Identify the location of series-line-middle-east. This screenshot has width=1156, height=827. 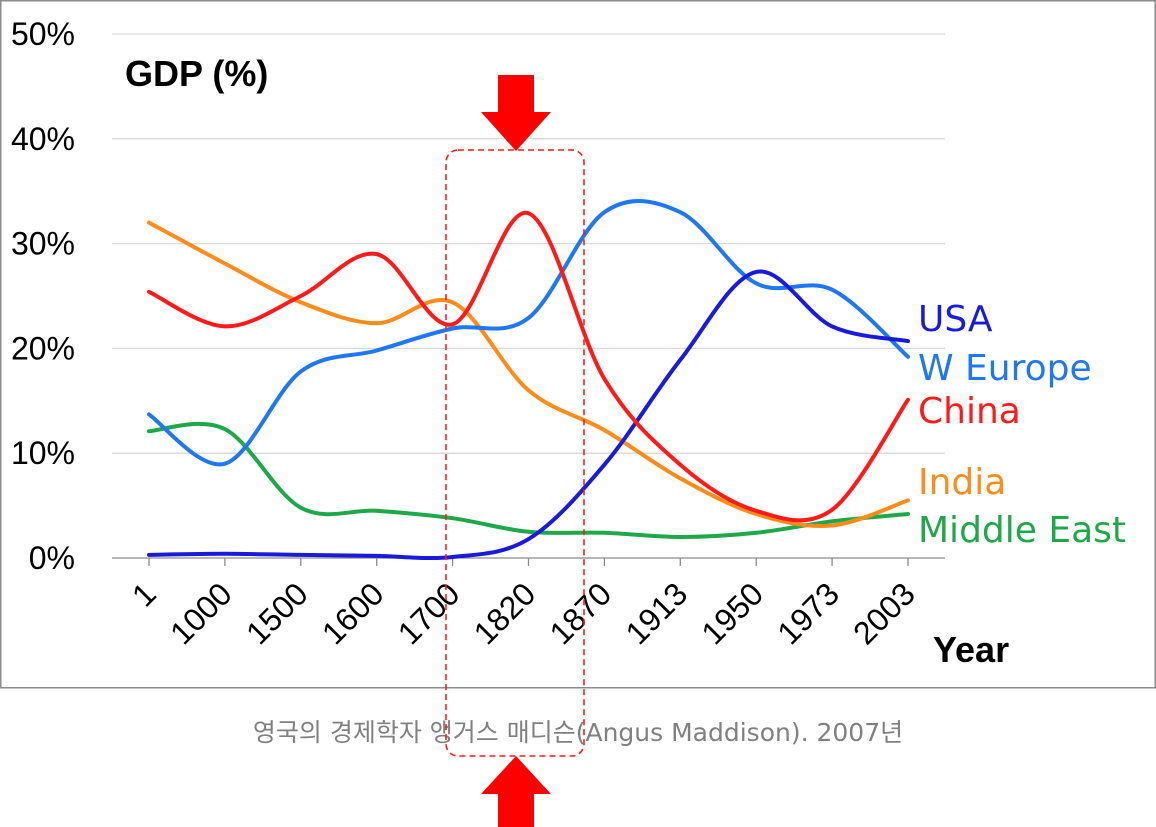
(528, 480).